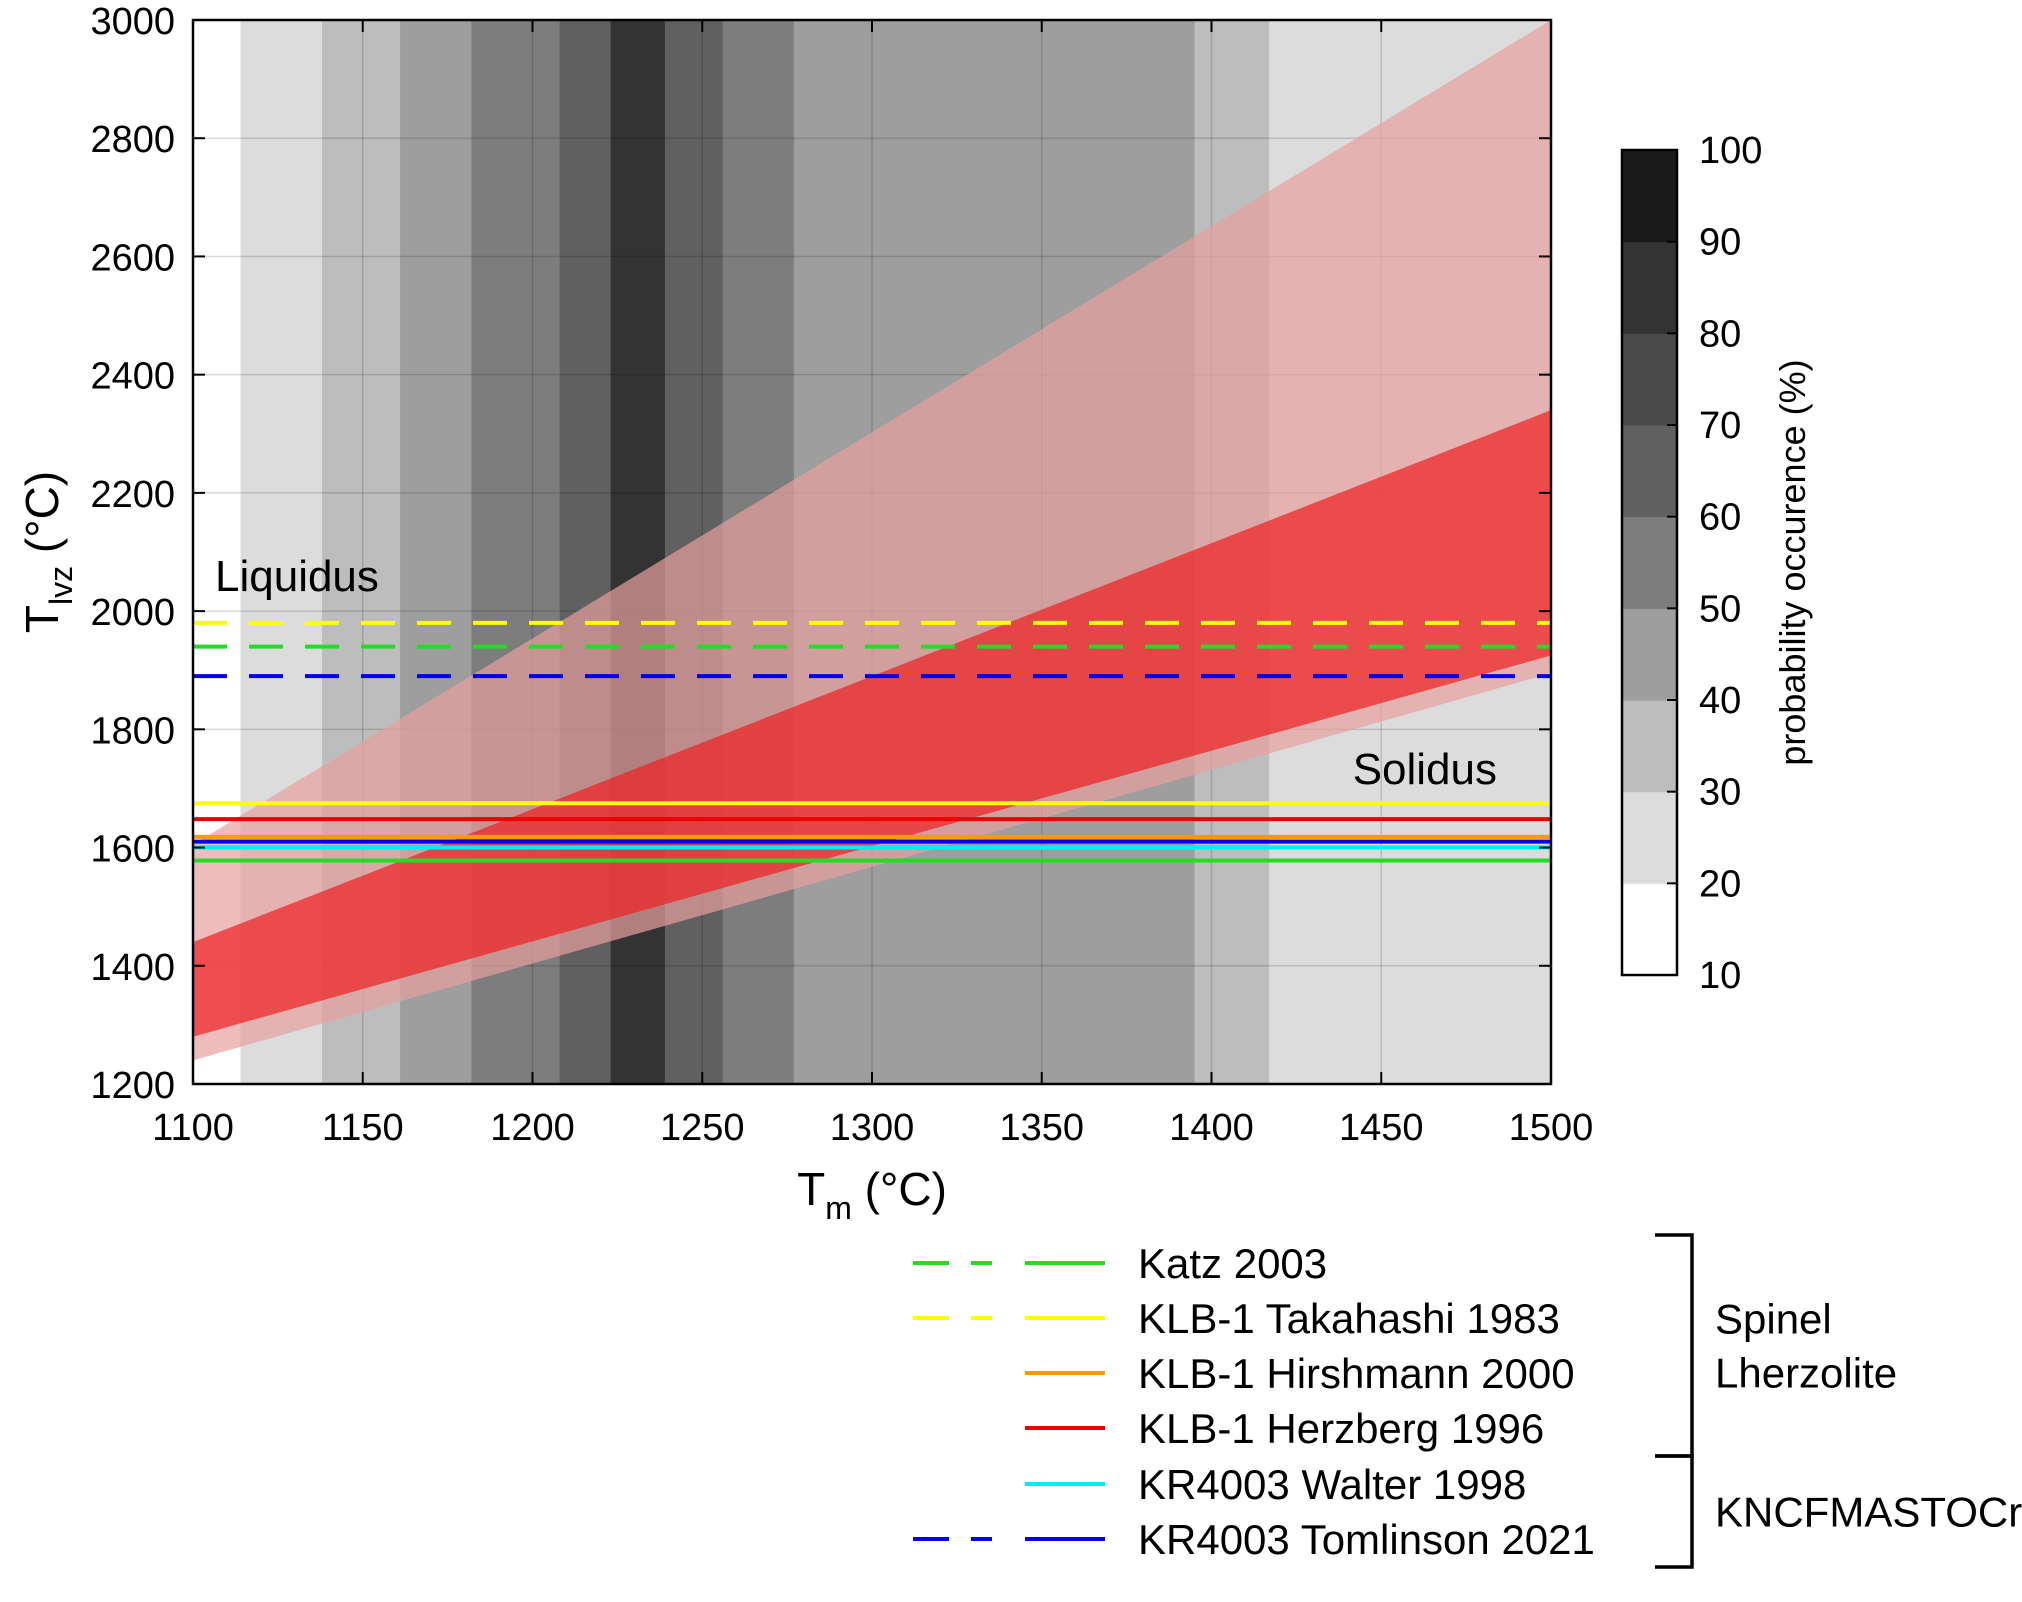 This screenshot has height=1602, width=2022. Describe the element at coordinates (132, 140) in the screenshot. I see `y-tick-label-8: 2800` at that location.